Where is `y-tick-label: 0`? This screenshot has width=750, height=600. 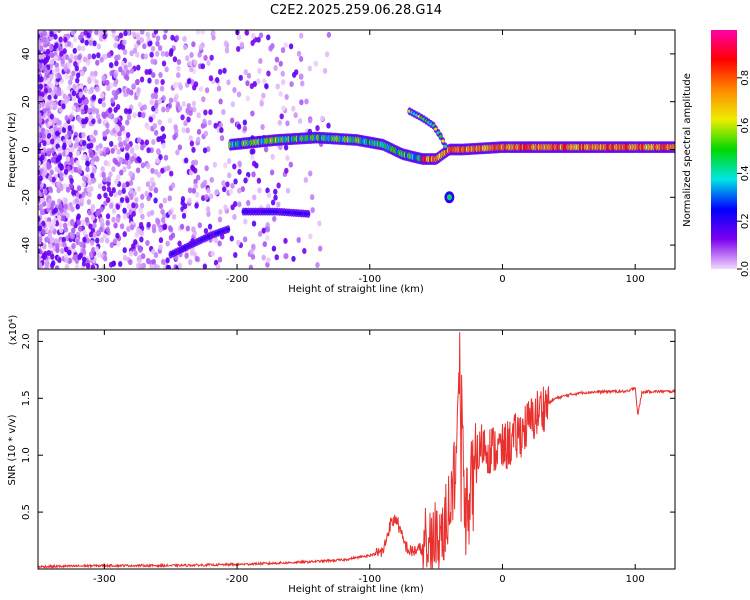 y-tick-label: 0 is located at coordinates (26, 149).